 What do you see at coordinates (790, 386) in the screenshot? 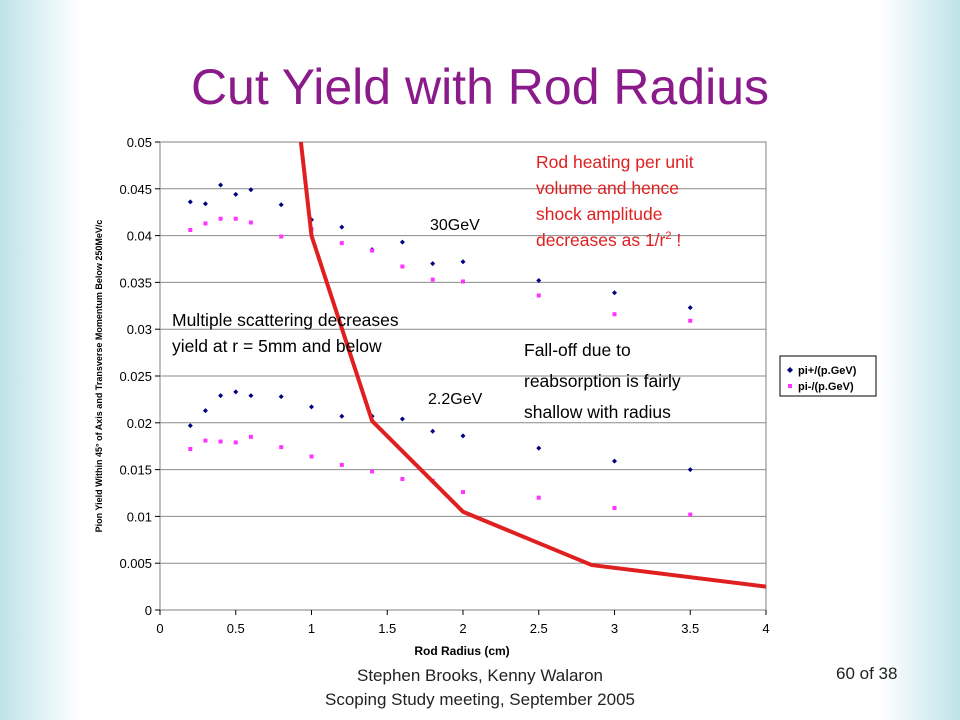
I see `legend-marker-pi-minus` at bounding box center [790, 386].